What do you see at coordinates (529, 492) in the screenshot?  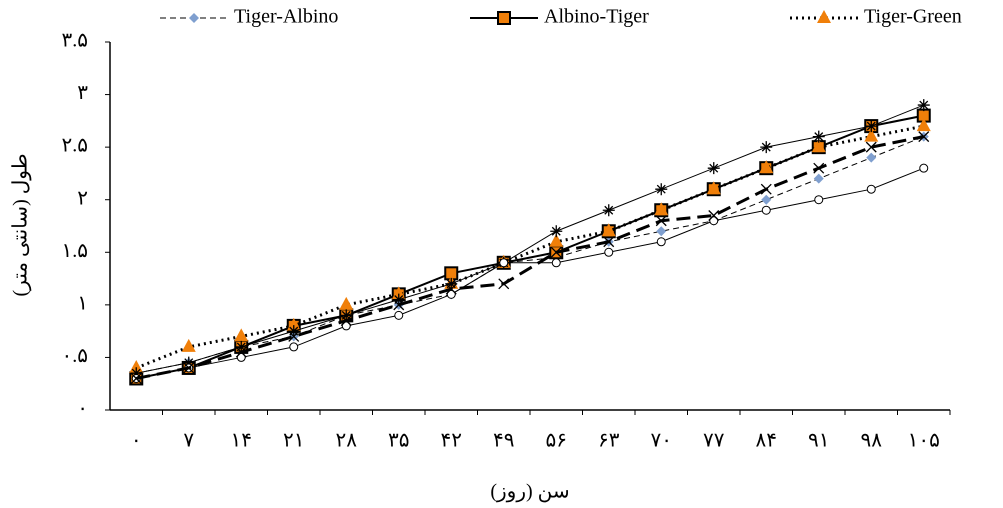 I see `x-axis-title: سن (روز)` at bounding box center [529, 492].